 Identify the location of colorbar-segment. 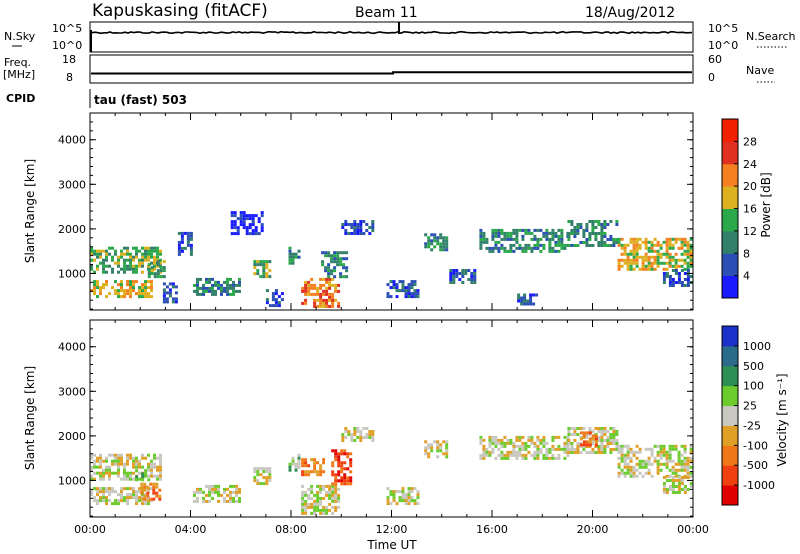
(730, 415).